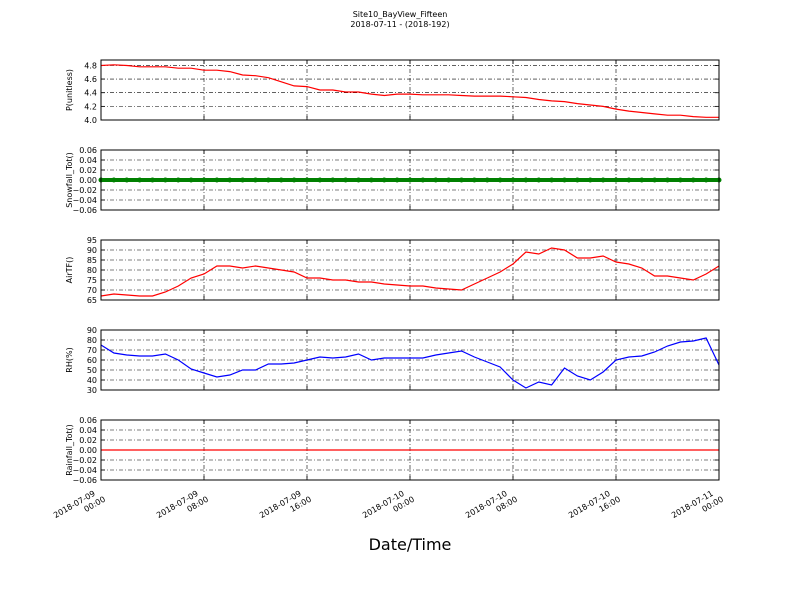  What do you see at coordinates (90, 65) in the screenshot?
I see `y-tick-label: 4.8` at bounding box center [90, 65].